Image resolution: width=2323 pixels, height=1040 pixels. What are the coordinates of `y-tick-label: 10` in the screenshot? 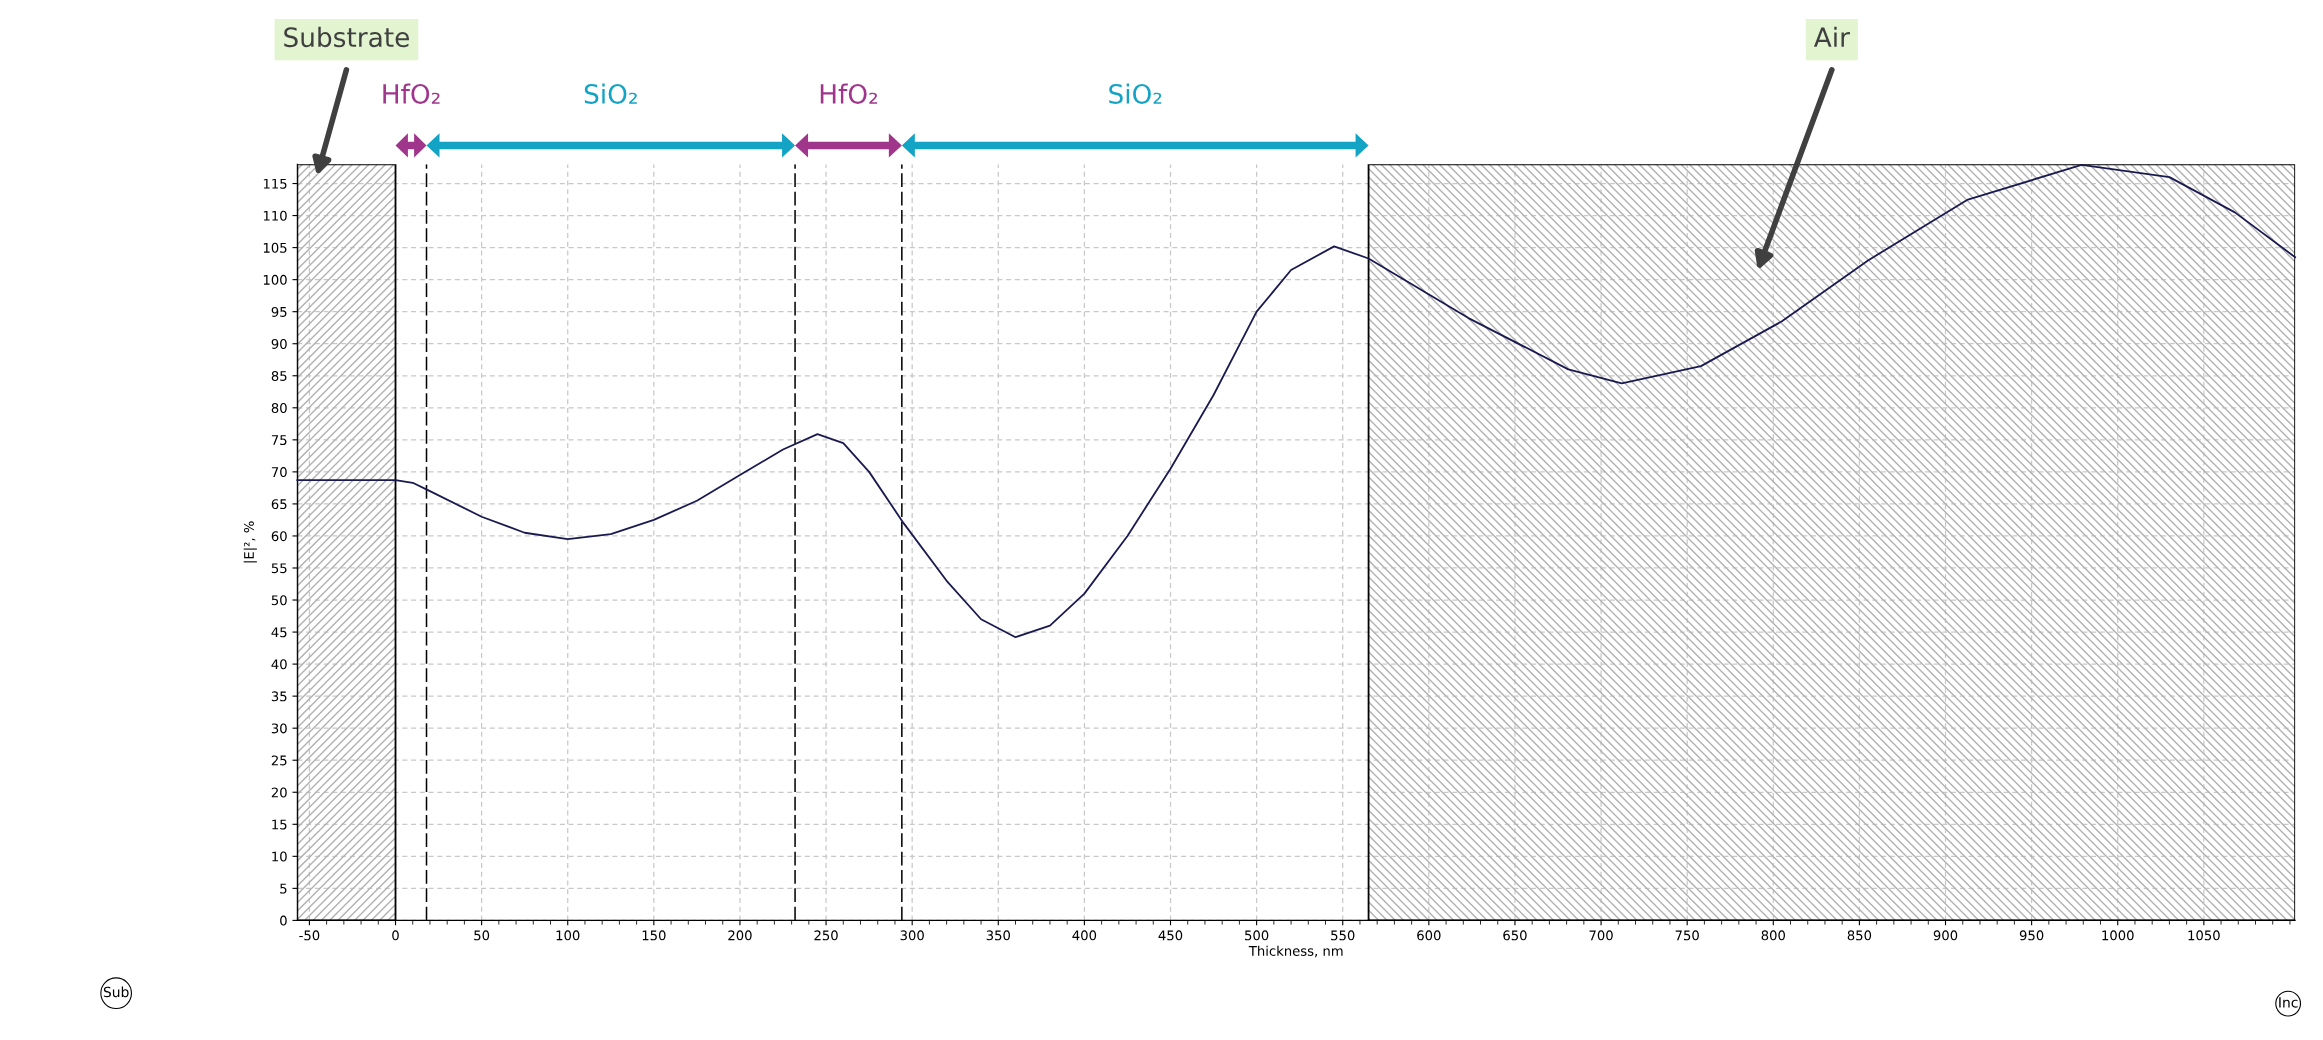 It's located at (279, 856).